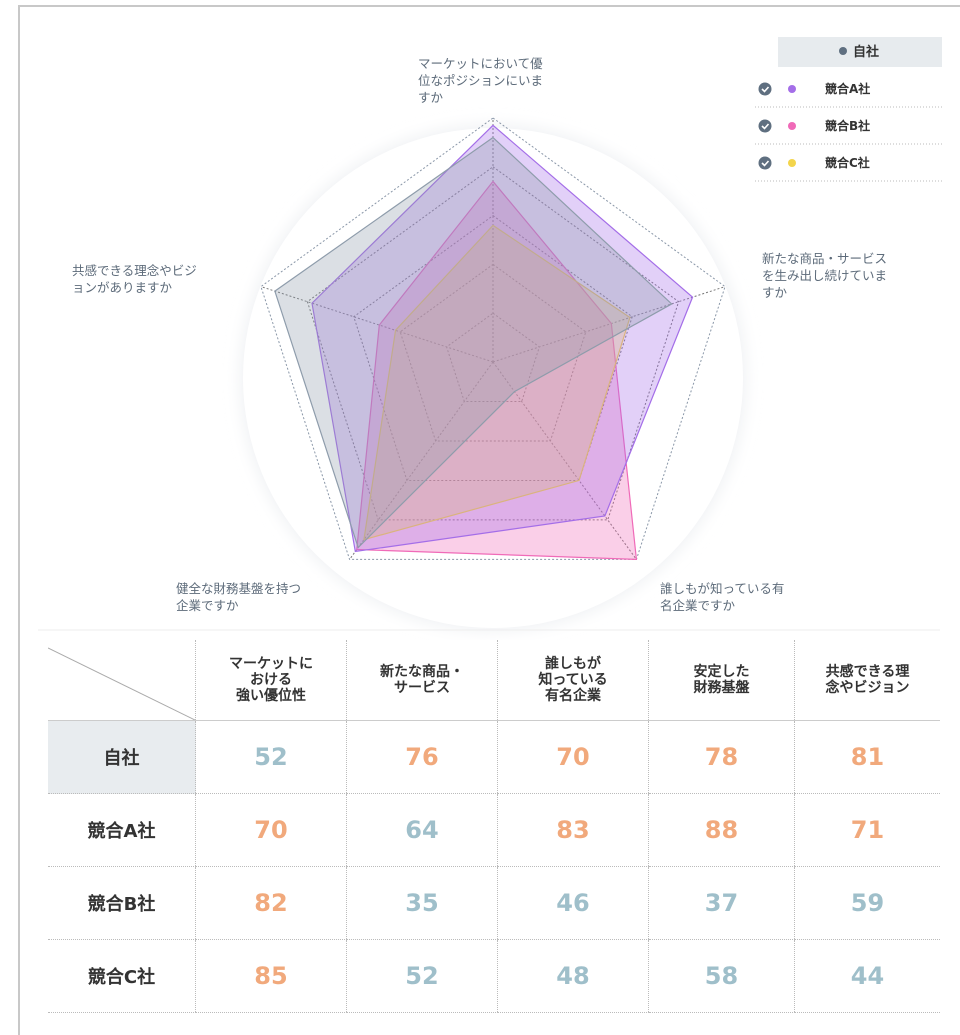 This screenshot has height=1035, width=960. Describe the element at coordinates (866, 52) in the screenshot. I see `legend-label: 自社` at that location.